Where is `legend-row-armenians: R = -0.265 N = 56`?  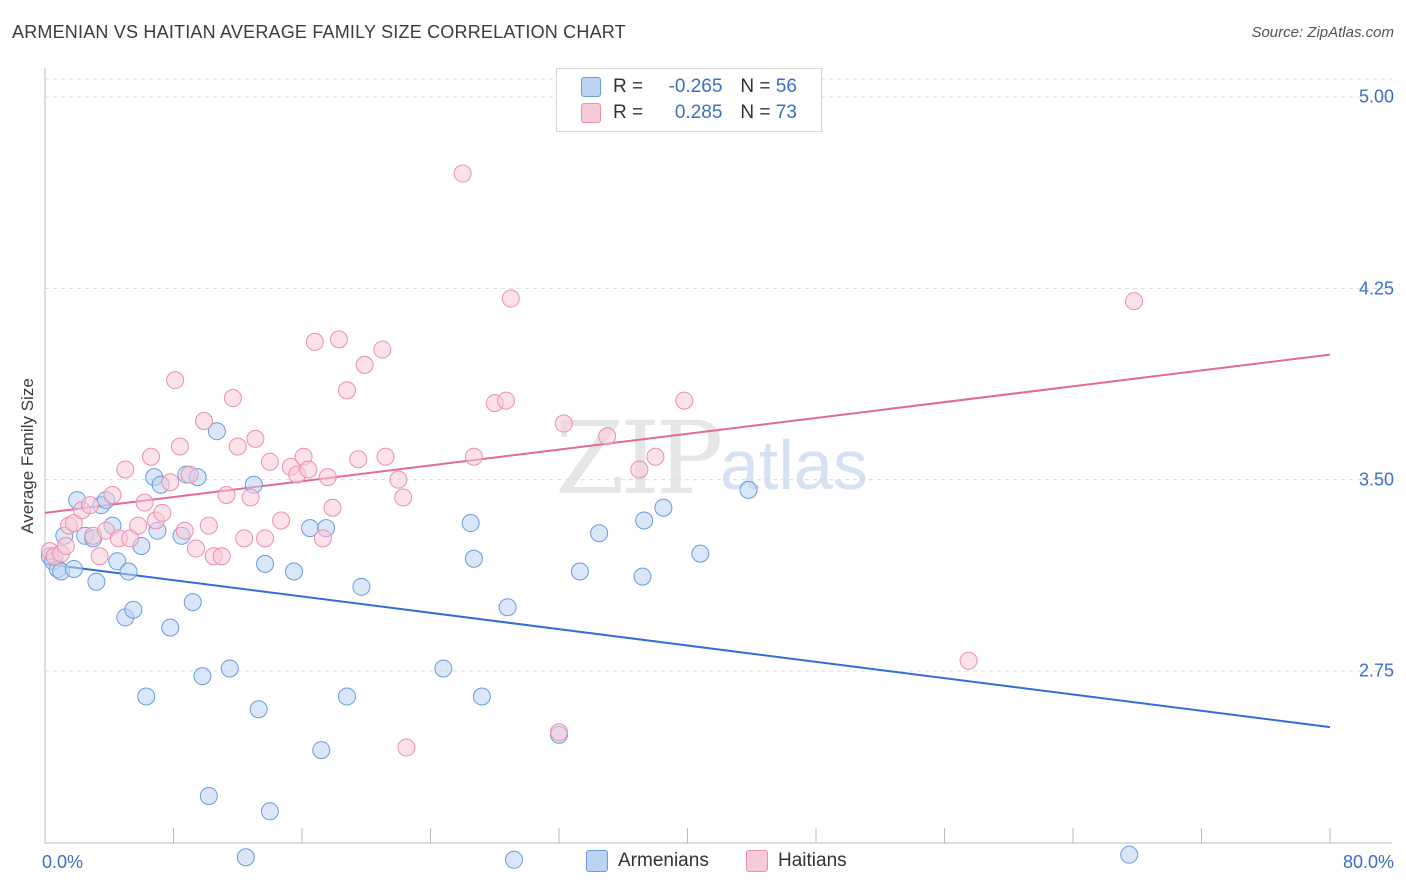
legend-row-armenians: R = -0.265 N = 56 is located at coordinates (689, 87).